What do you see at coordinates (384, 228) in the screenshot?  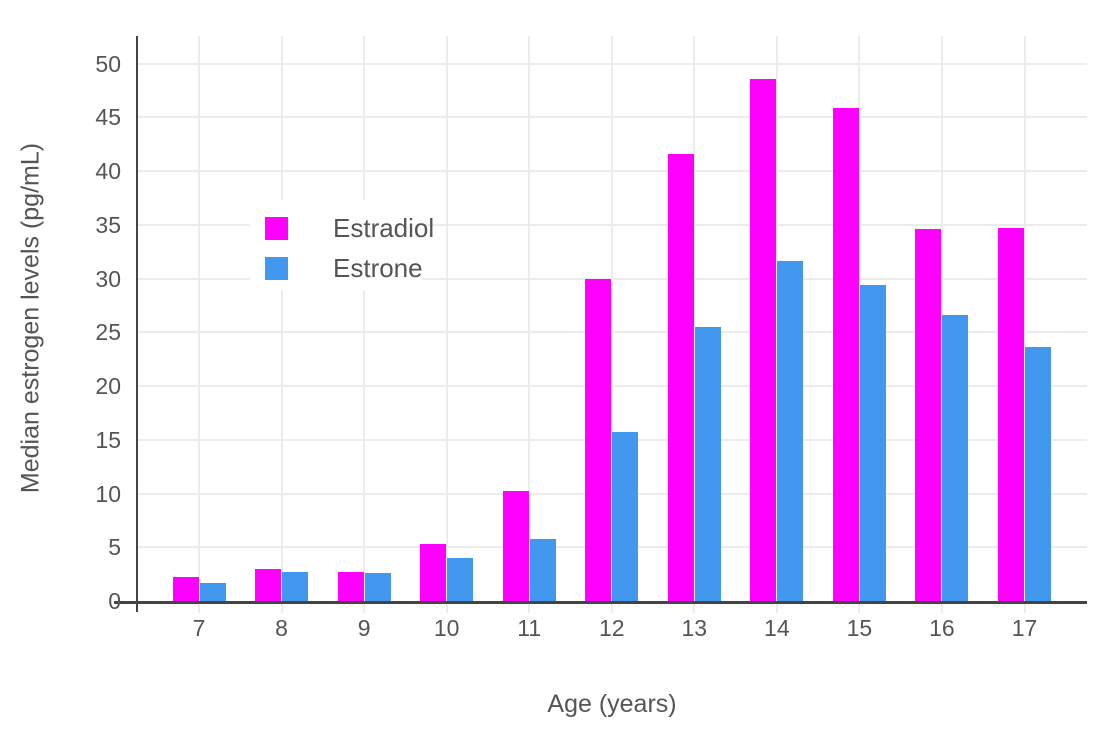 I see `legend-label: Estradiol` at bounding box center [384, 228].